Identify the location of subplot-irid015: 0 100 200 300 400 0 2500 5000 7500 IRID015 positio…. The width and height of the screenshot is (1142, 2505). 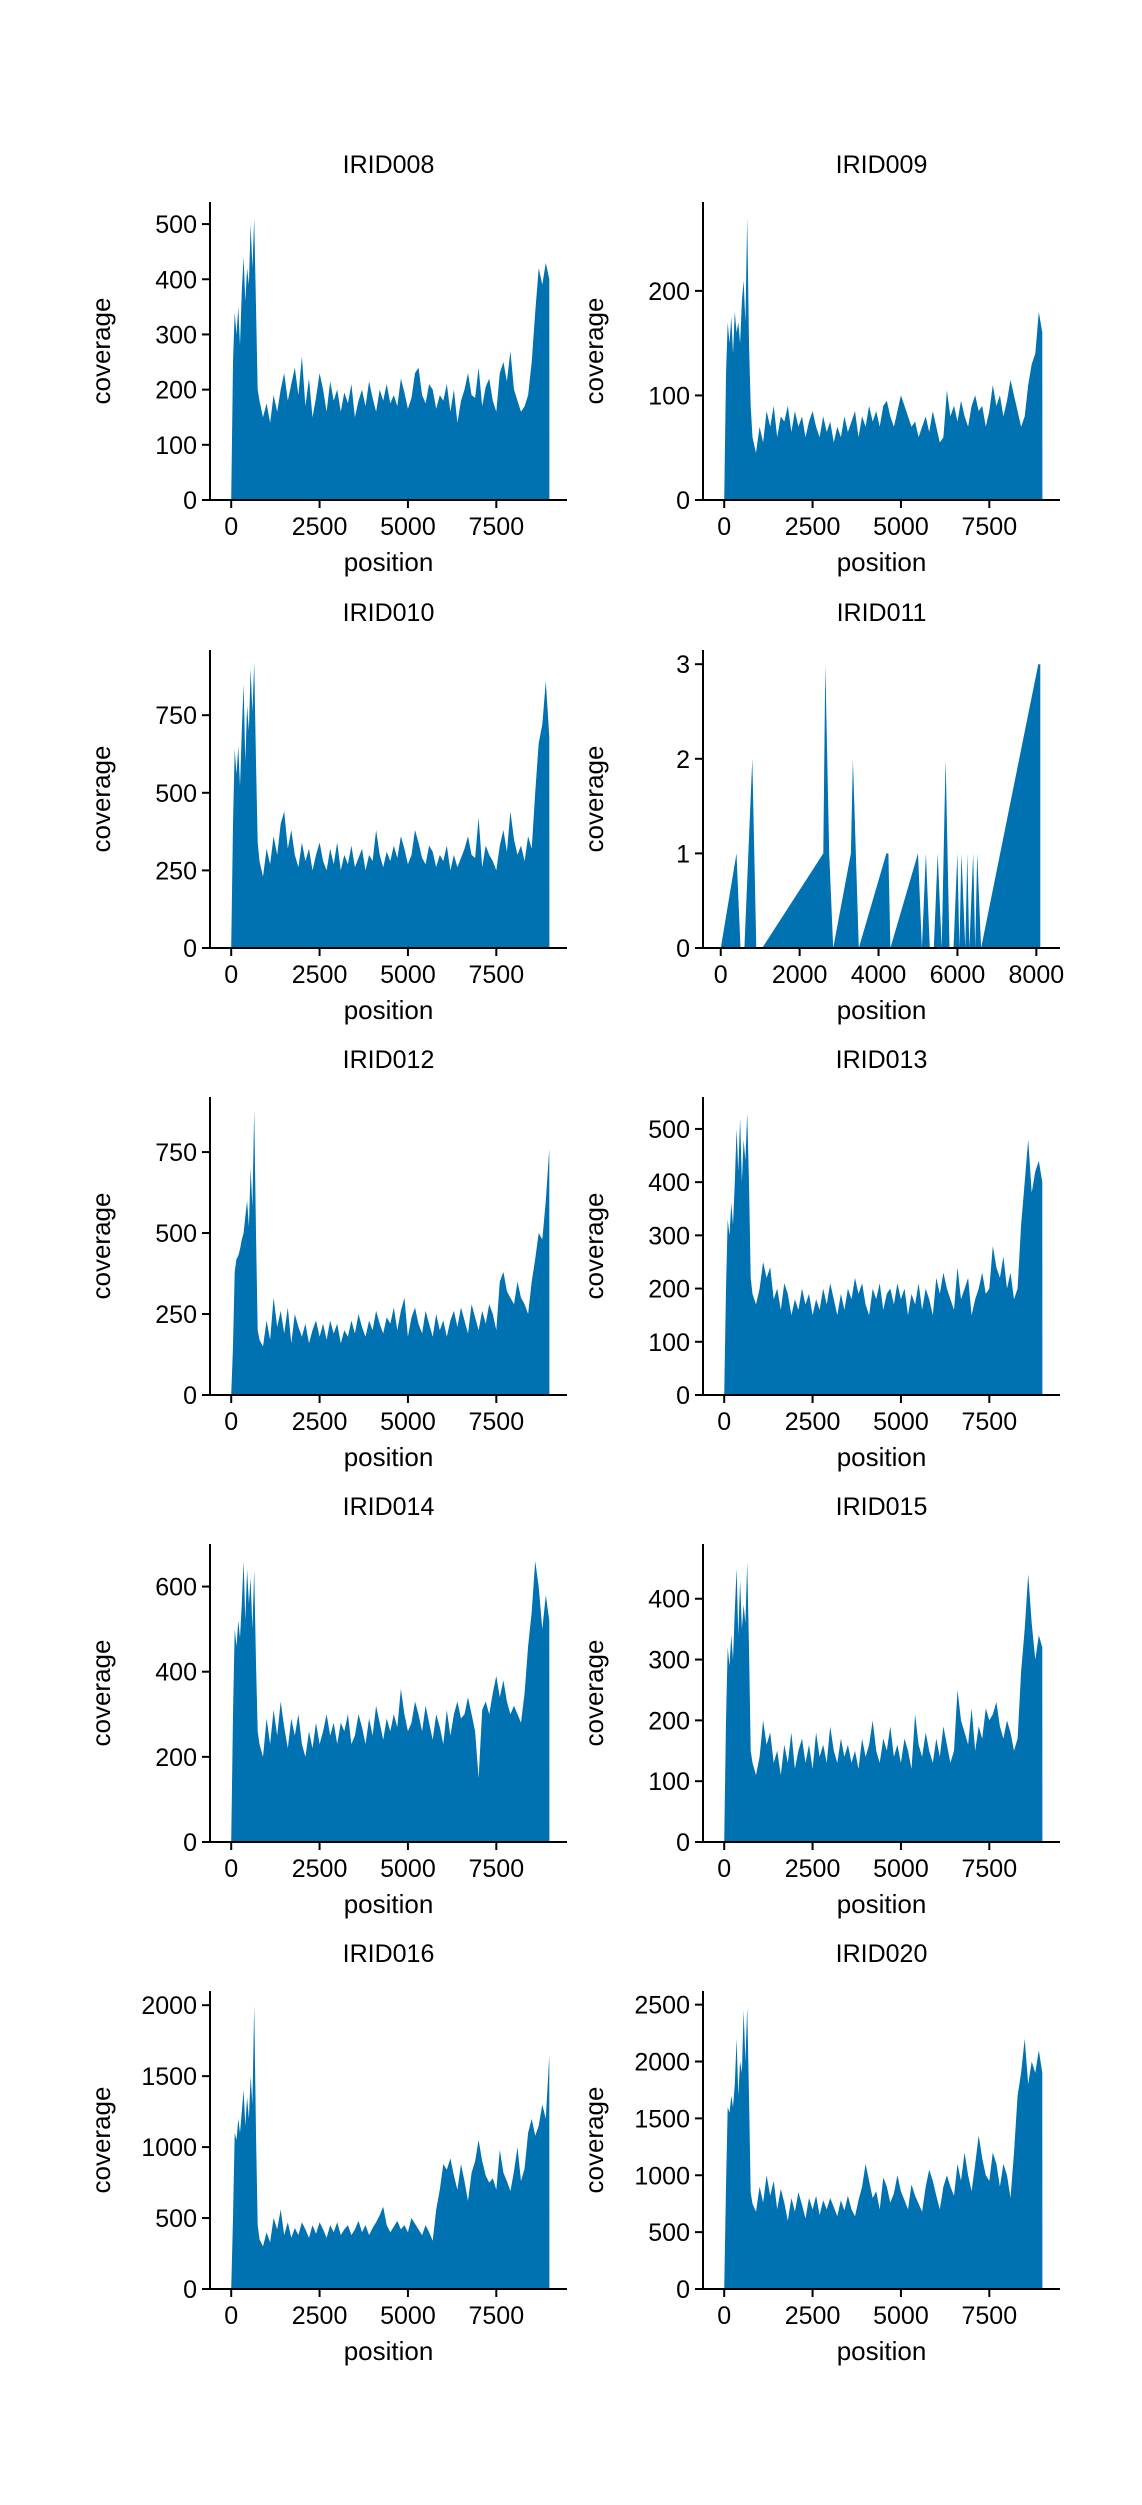
(819, 1706).